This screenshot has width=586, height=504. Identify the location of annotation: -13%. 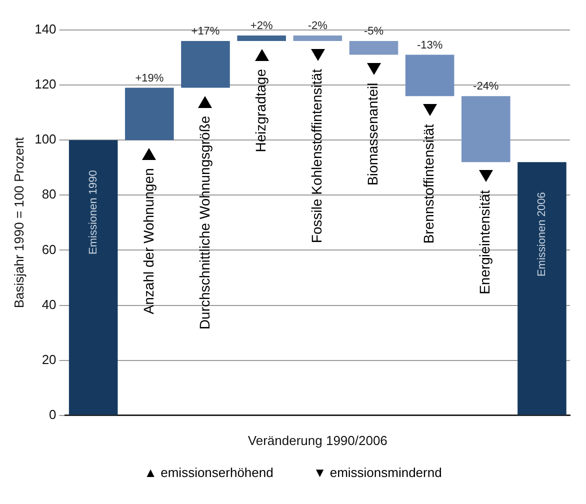
(429, 45).